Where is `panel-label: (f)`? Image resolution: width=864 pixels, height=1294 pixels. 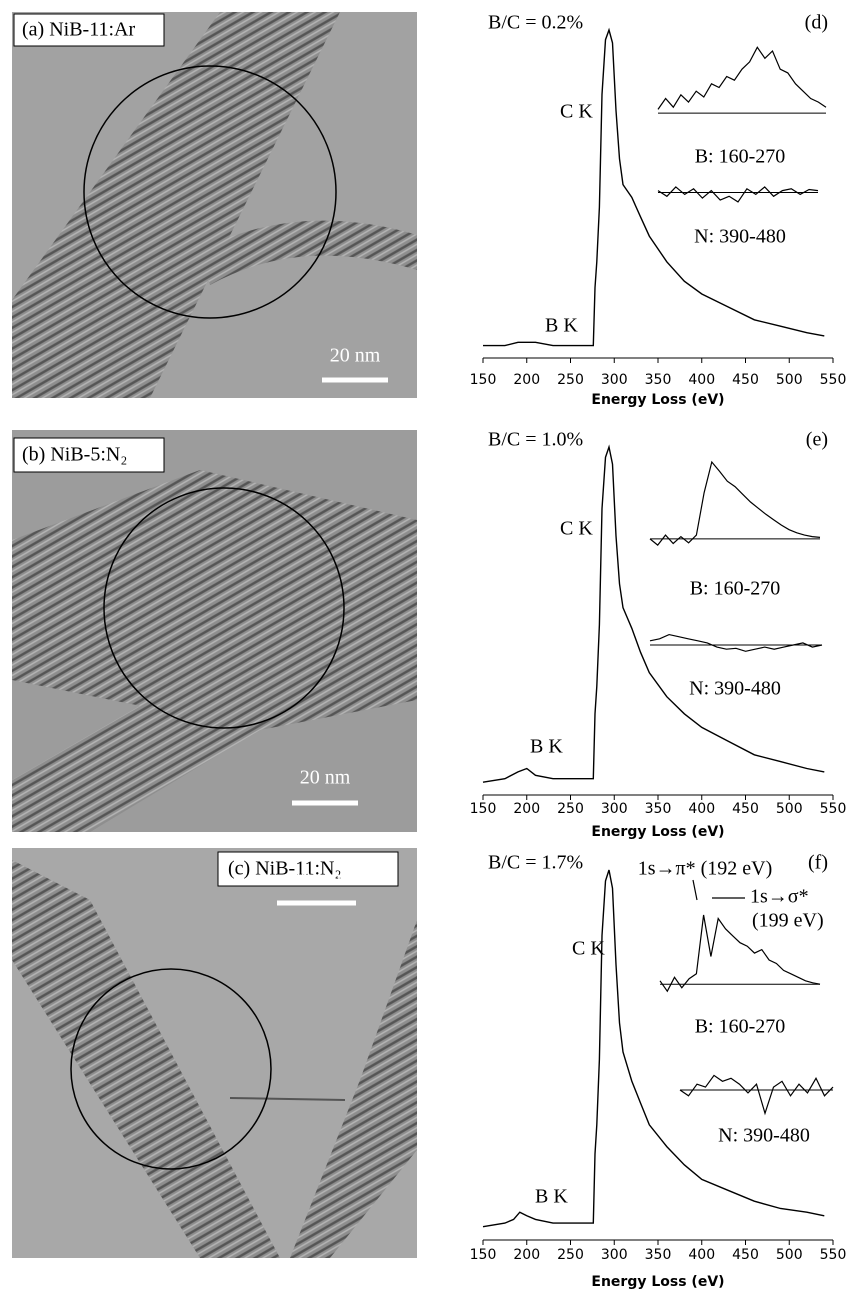
panel-label: (f) is located at coordinates (818, 863).